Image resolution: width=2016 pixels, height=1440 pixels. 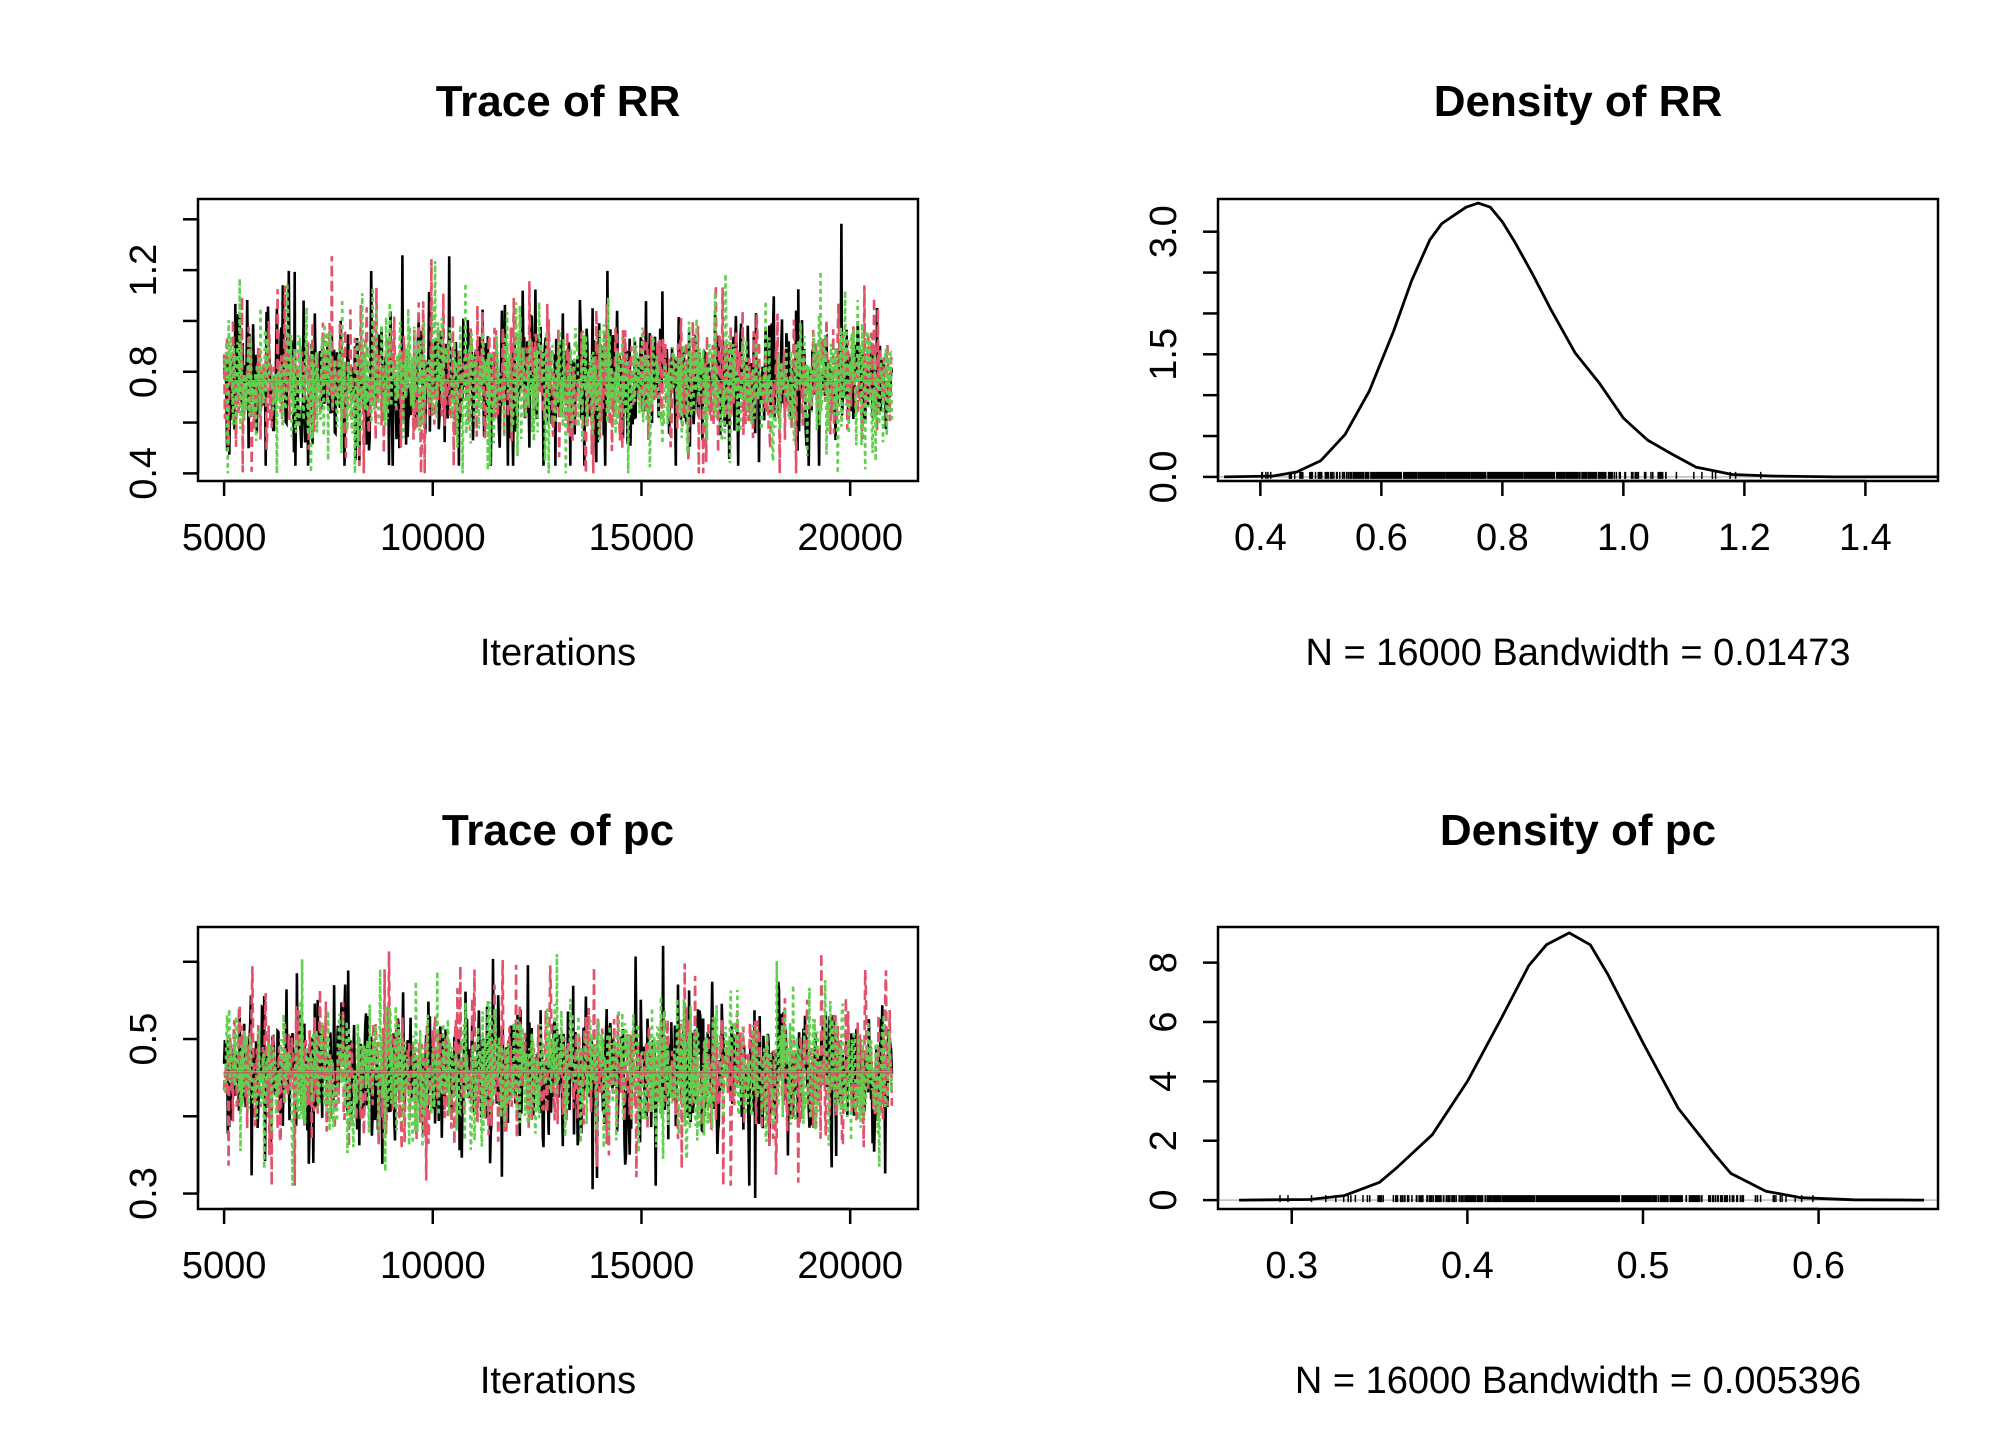 I want to click on density-pc-density, so click(x=1578, y=1067).